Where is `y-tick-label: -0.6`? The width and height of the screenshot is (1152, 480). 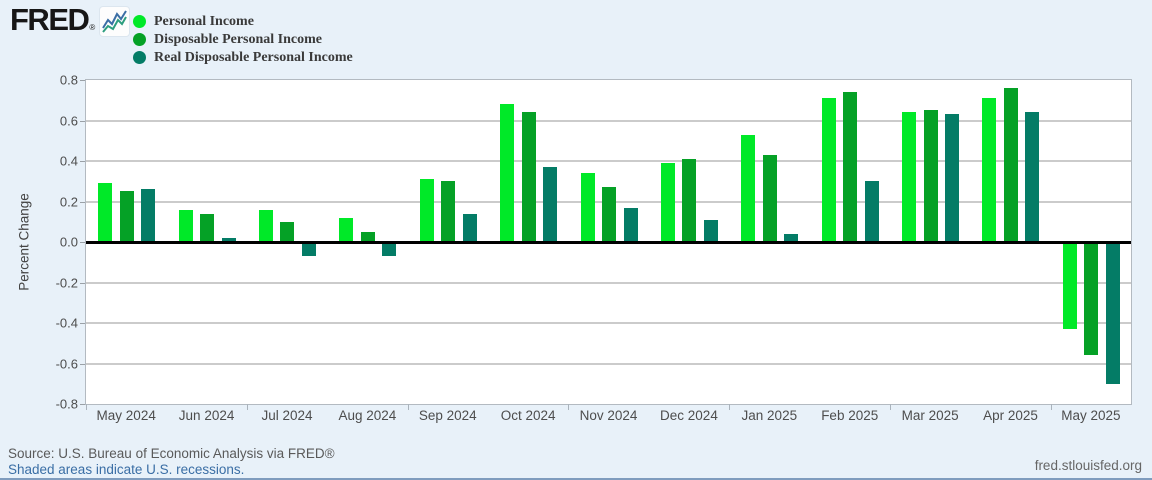
y-tick-label: -0.6 is located at coordinates (66, 363).